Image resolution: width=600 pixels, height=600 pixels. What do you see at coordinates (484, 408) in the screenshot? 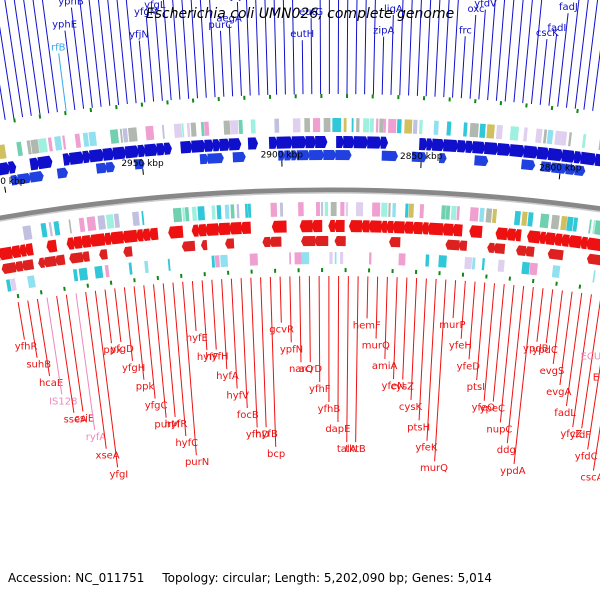
I see `gene-label: yfeO` at bounding box center [484, 408].